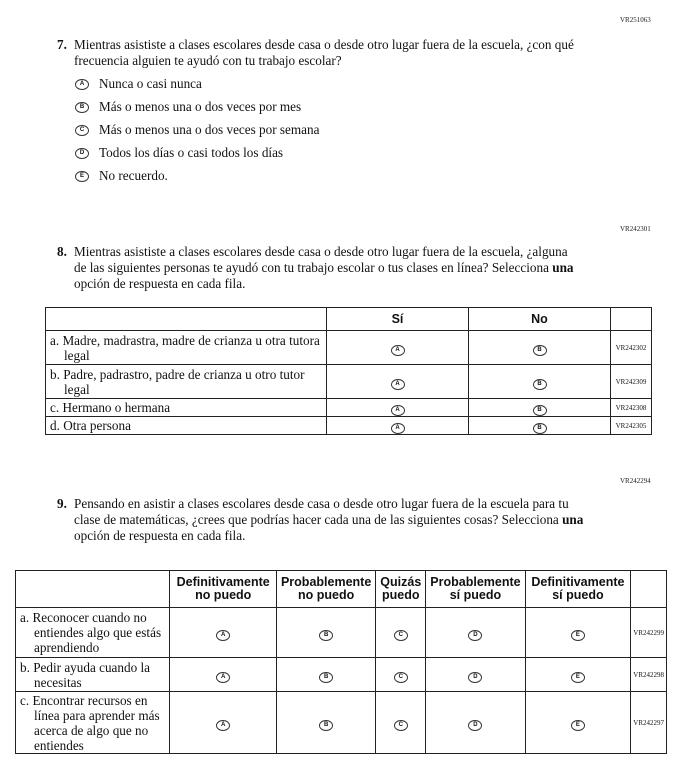 This screenshot has width=682, height=765. I want to click on q7-option: B Más o menos una o dos veces por mes, so click(188, 107).